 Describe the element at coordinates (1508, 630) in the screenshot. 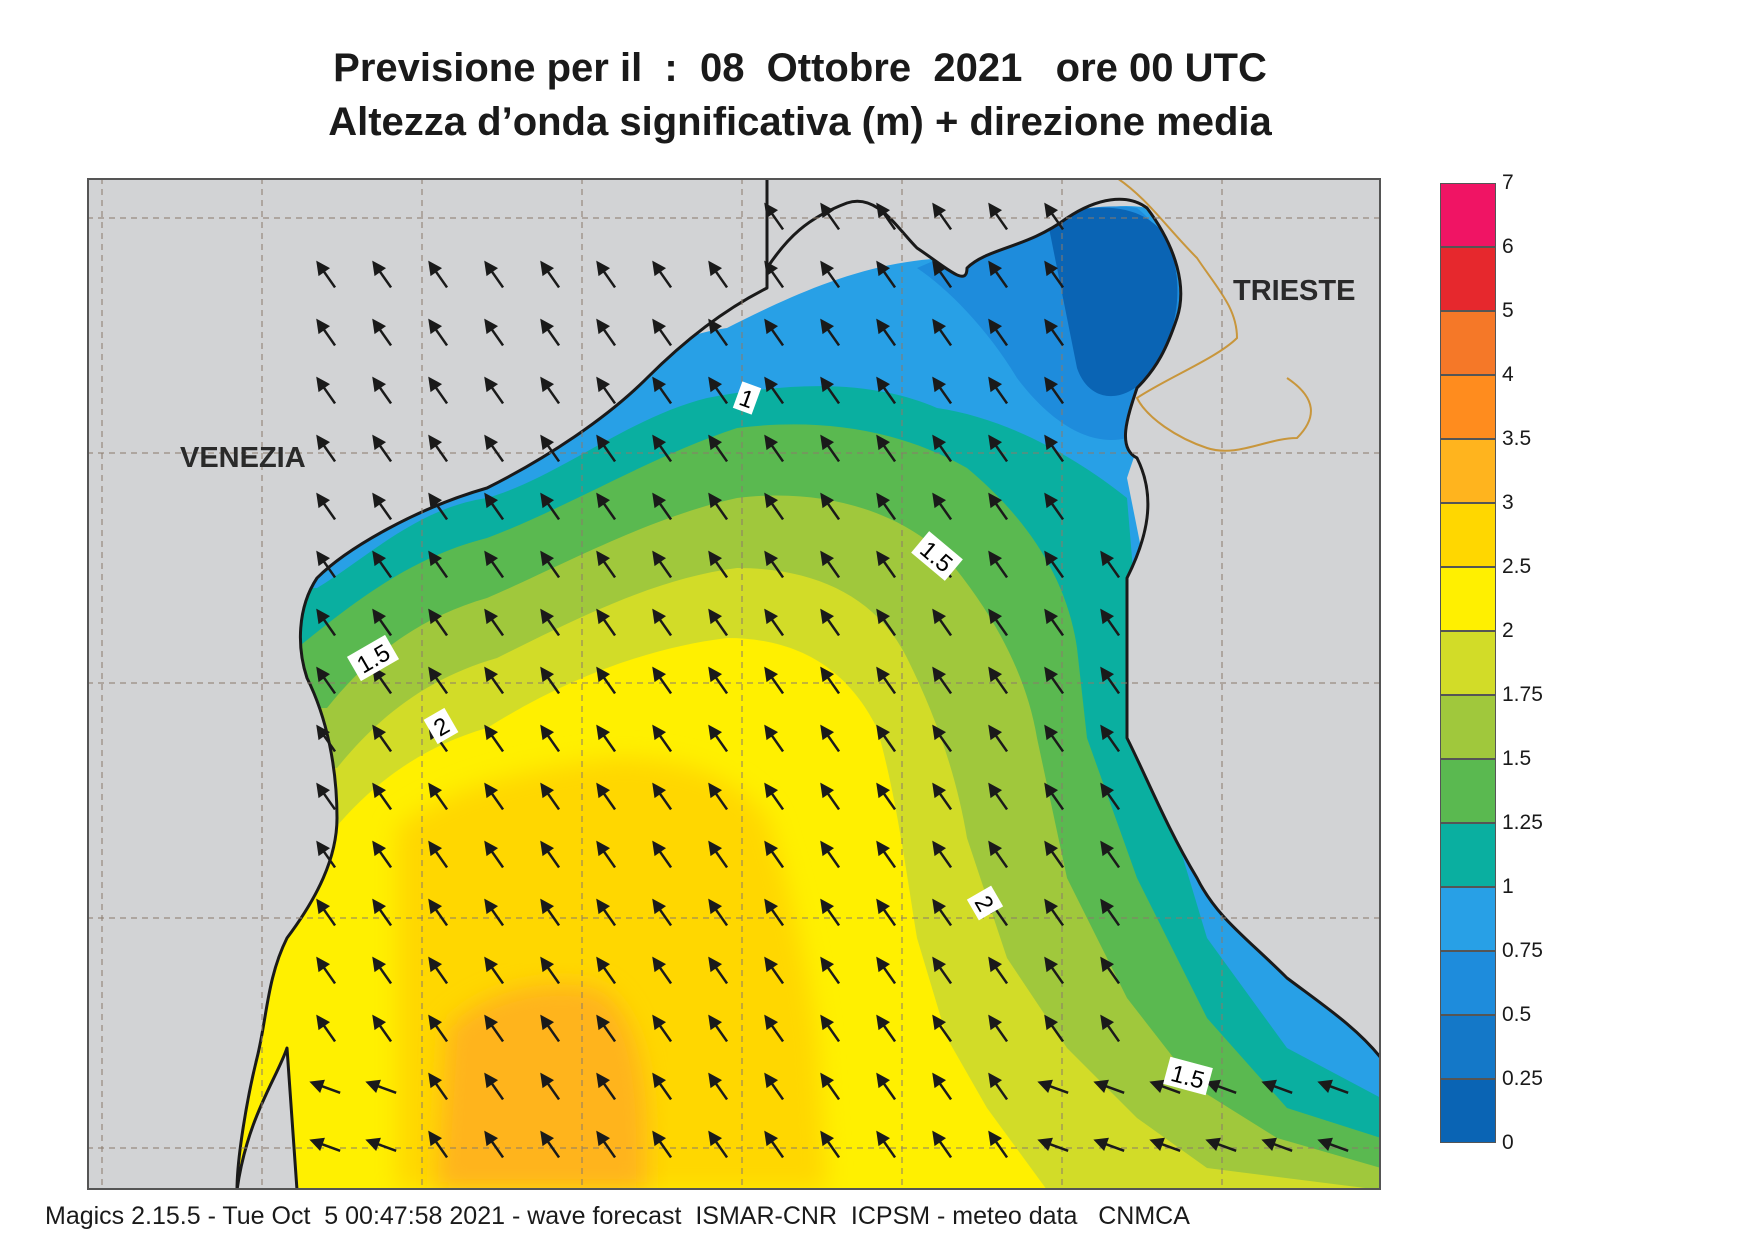

I see `colorbar-tick-label: 2` at that location.